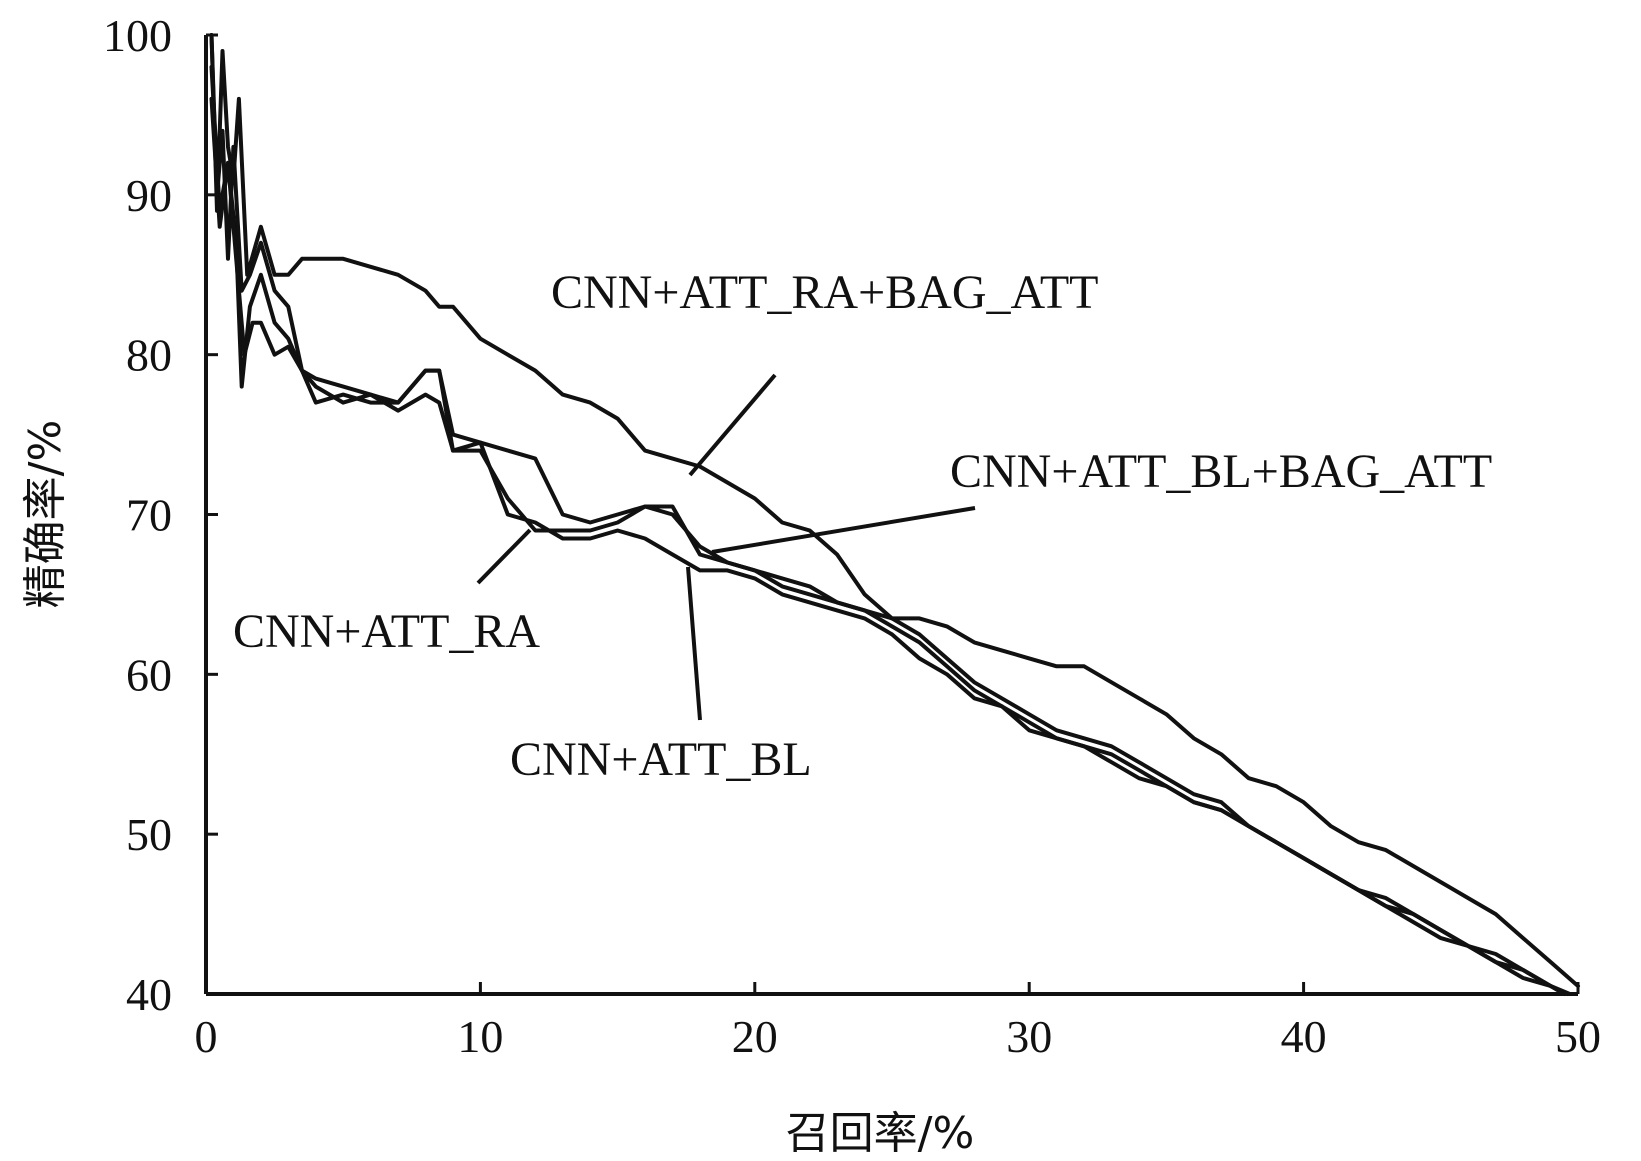 Image resolution: width=1641 pixels, height=1161 pixels. I want to click on x-tick-label: 50, so click(1578, 1036).